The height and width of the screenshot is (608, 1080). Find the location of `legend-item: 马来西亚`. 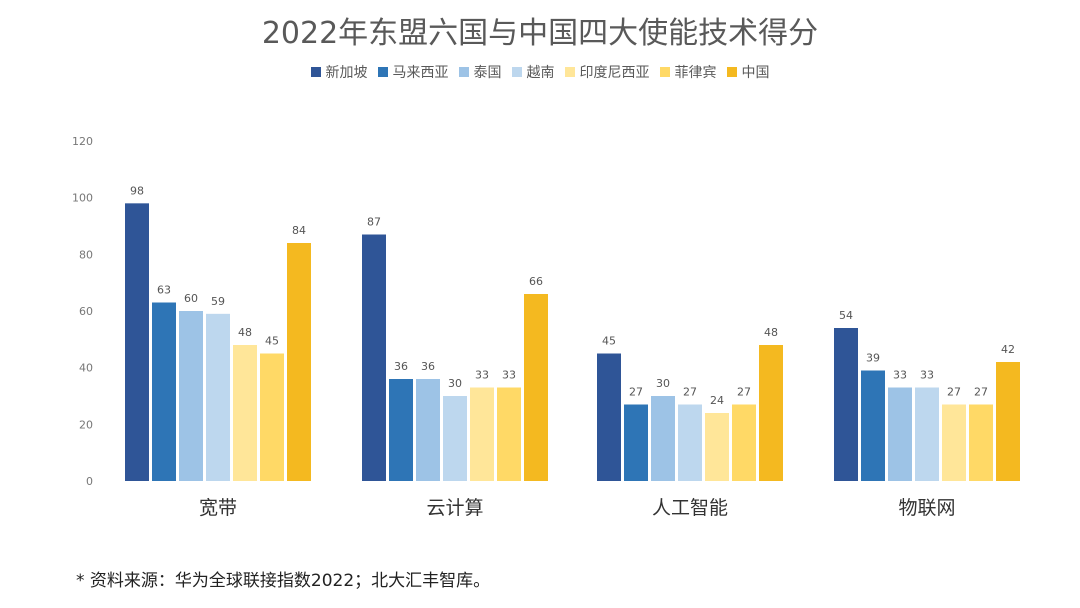

legend-item: 马来西亚 is located at coordinates (413, 72).